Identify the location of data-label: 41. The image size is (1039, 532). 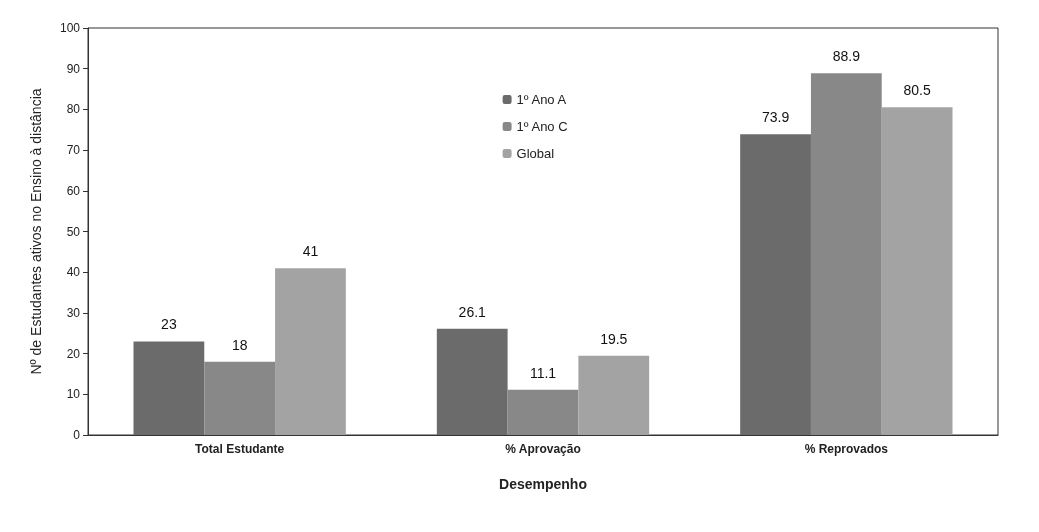
(310, 251).